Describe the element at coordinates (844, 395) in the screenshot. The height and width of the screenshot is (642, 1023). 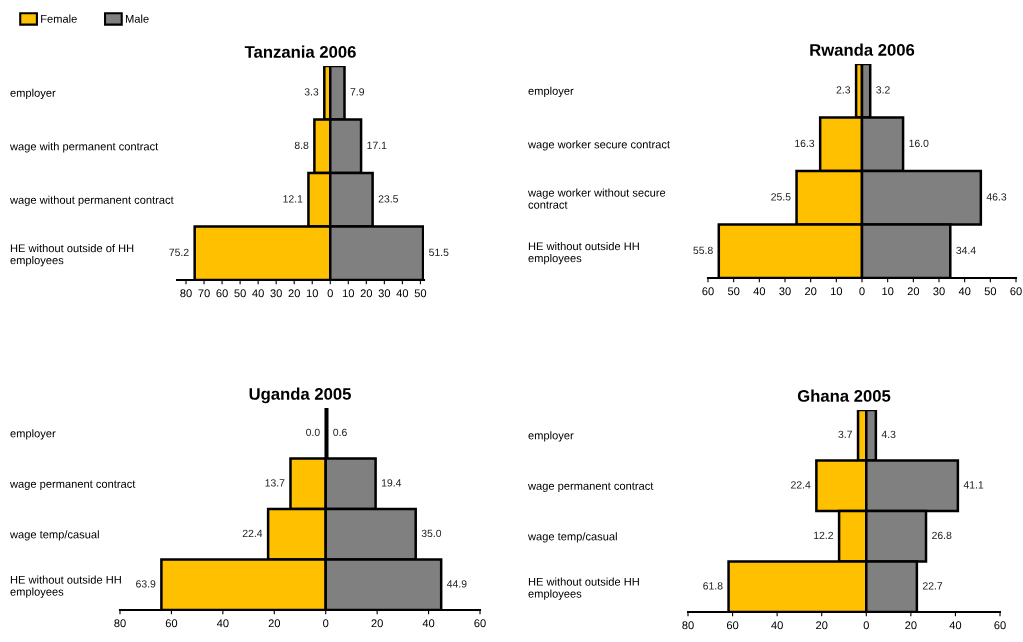
I see `chart-title: Ghana 2005` at that location.